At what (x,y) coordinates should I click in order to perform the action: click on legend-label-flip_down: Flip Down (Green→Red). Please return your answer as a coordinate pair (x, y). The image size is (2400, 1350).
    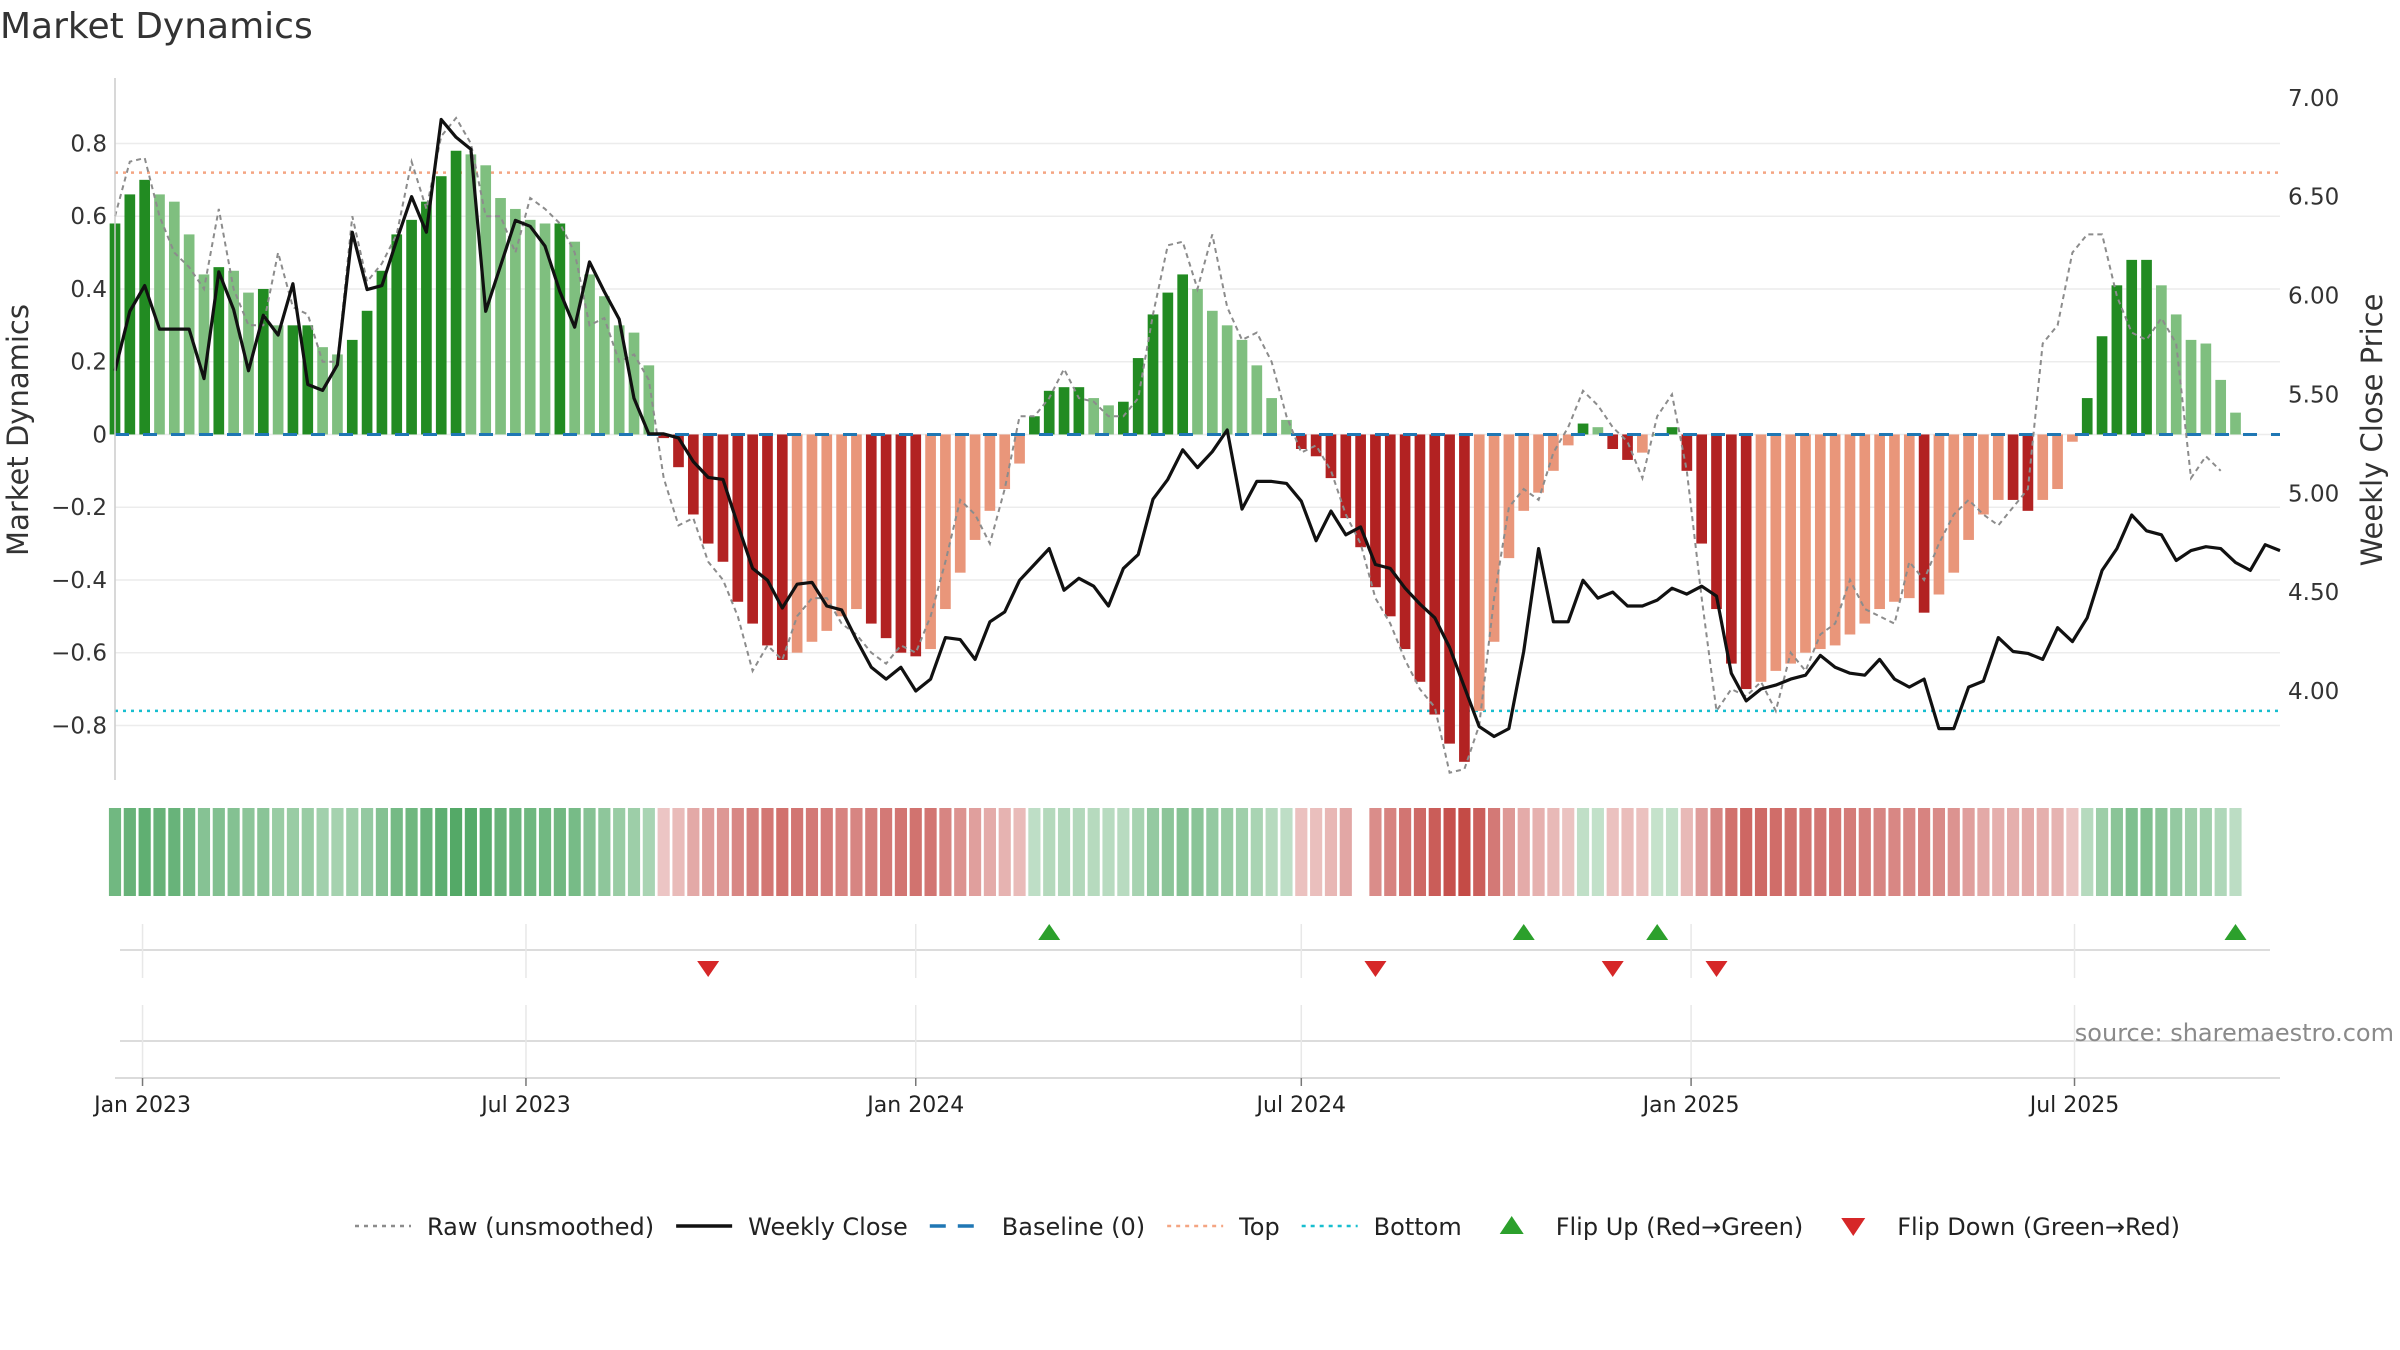
    Looking at the image, I should click on (2038, 1227).